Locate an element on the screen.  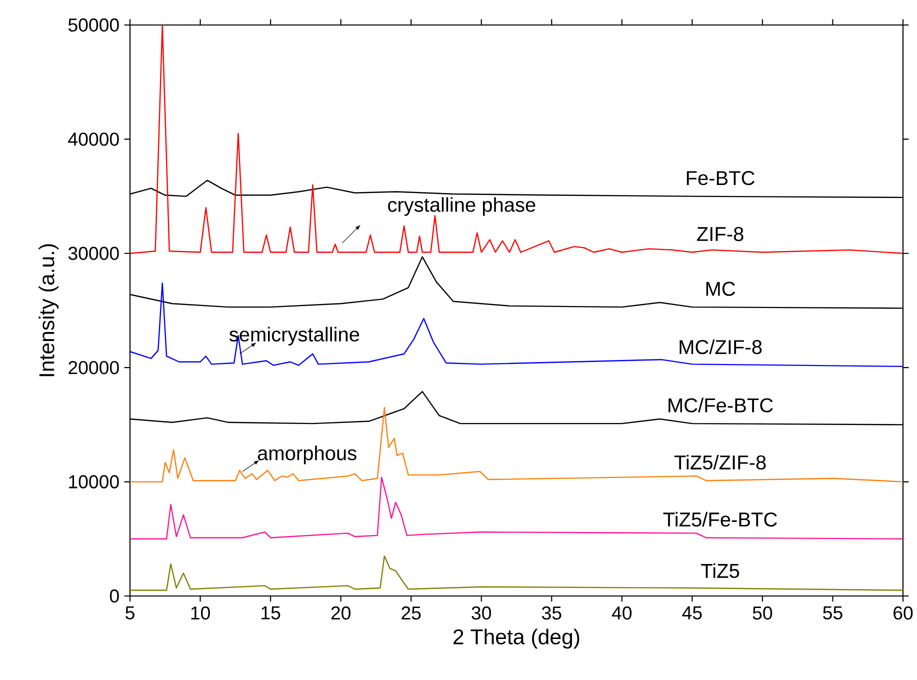
x-tick-label: 40 is located at coordinates (622, 613).